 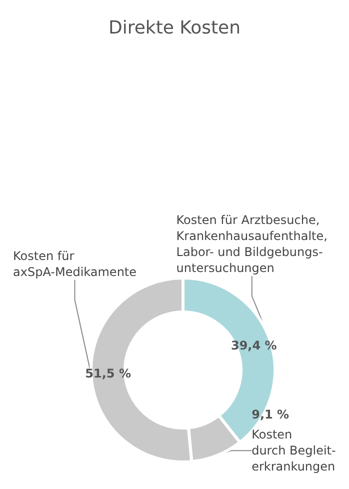 What do you see at coordinates (108, 373) in the screenshot?
I see `data-label: 51,5 %` at bounding box center [108, 373].